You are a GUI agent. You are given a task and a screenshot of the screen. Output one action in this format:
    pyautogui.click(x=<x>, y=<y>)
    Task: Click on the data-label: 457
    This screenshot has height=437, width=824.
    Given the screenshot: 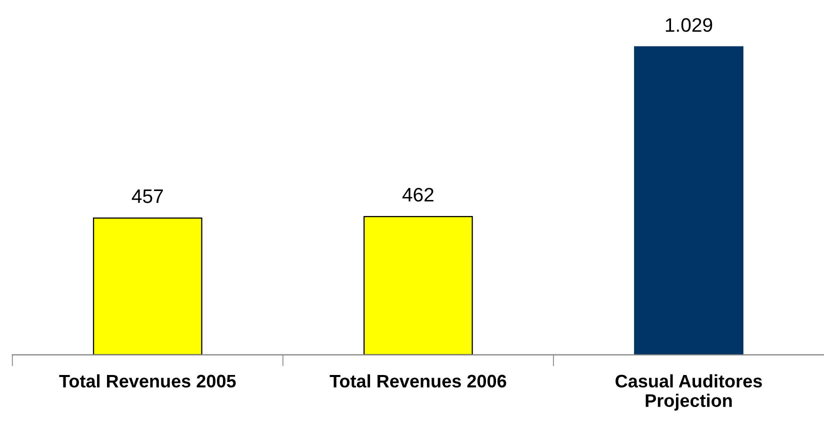 What is the action you would take?
    pyautogui.click(x=147, y=197)
    